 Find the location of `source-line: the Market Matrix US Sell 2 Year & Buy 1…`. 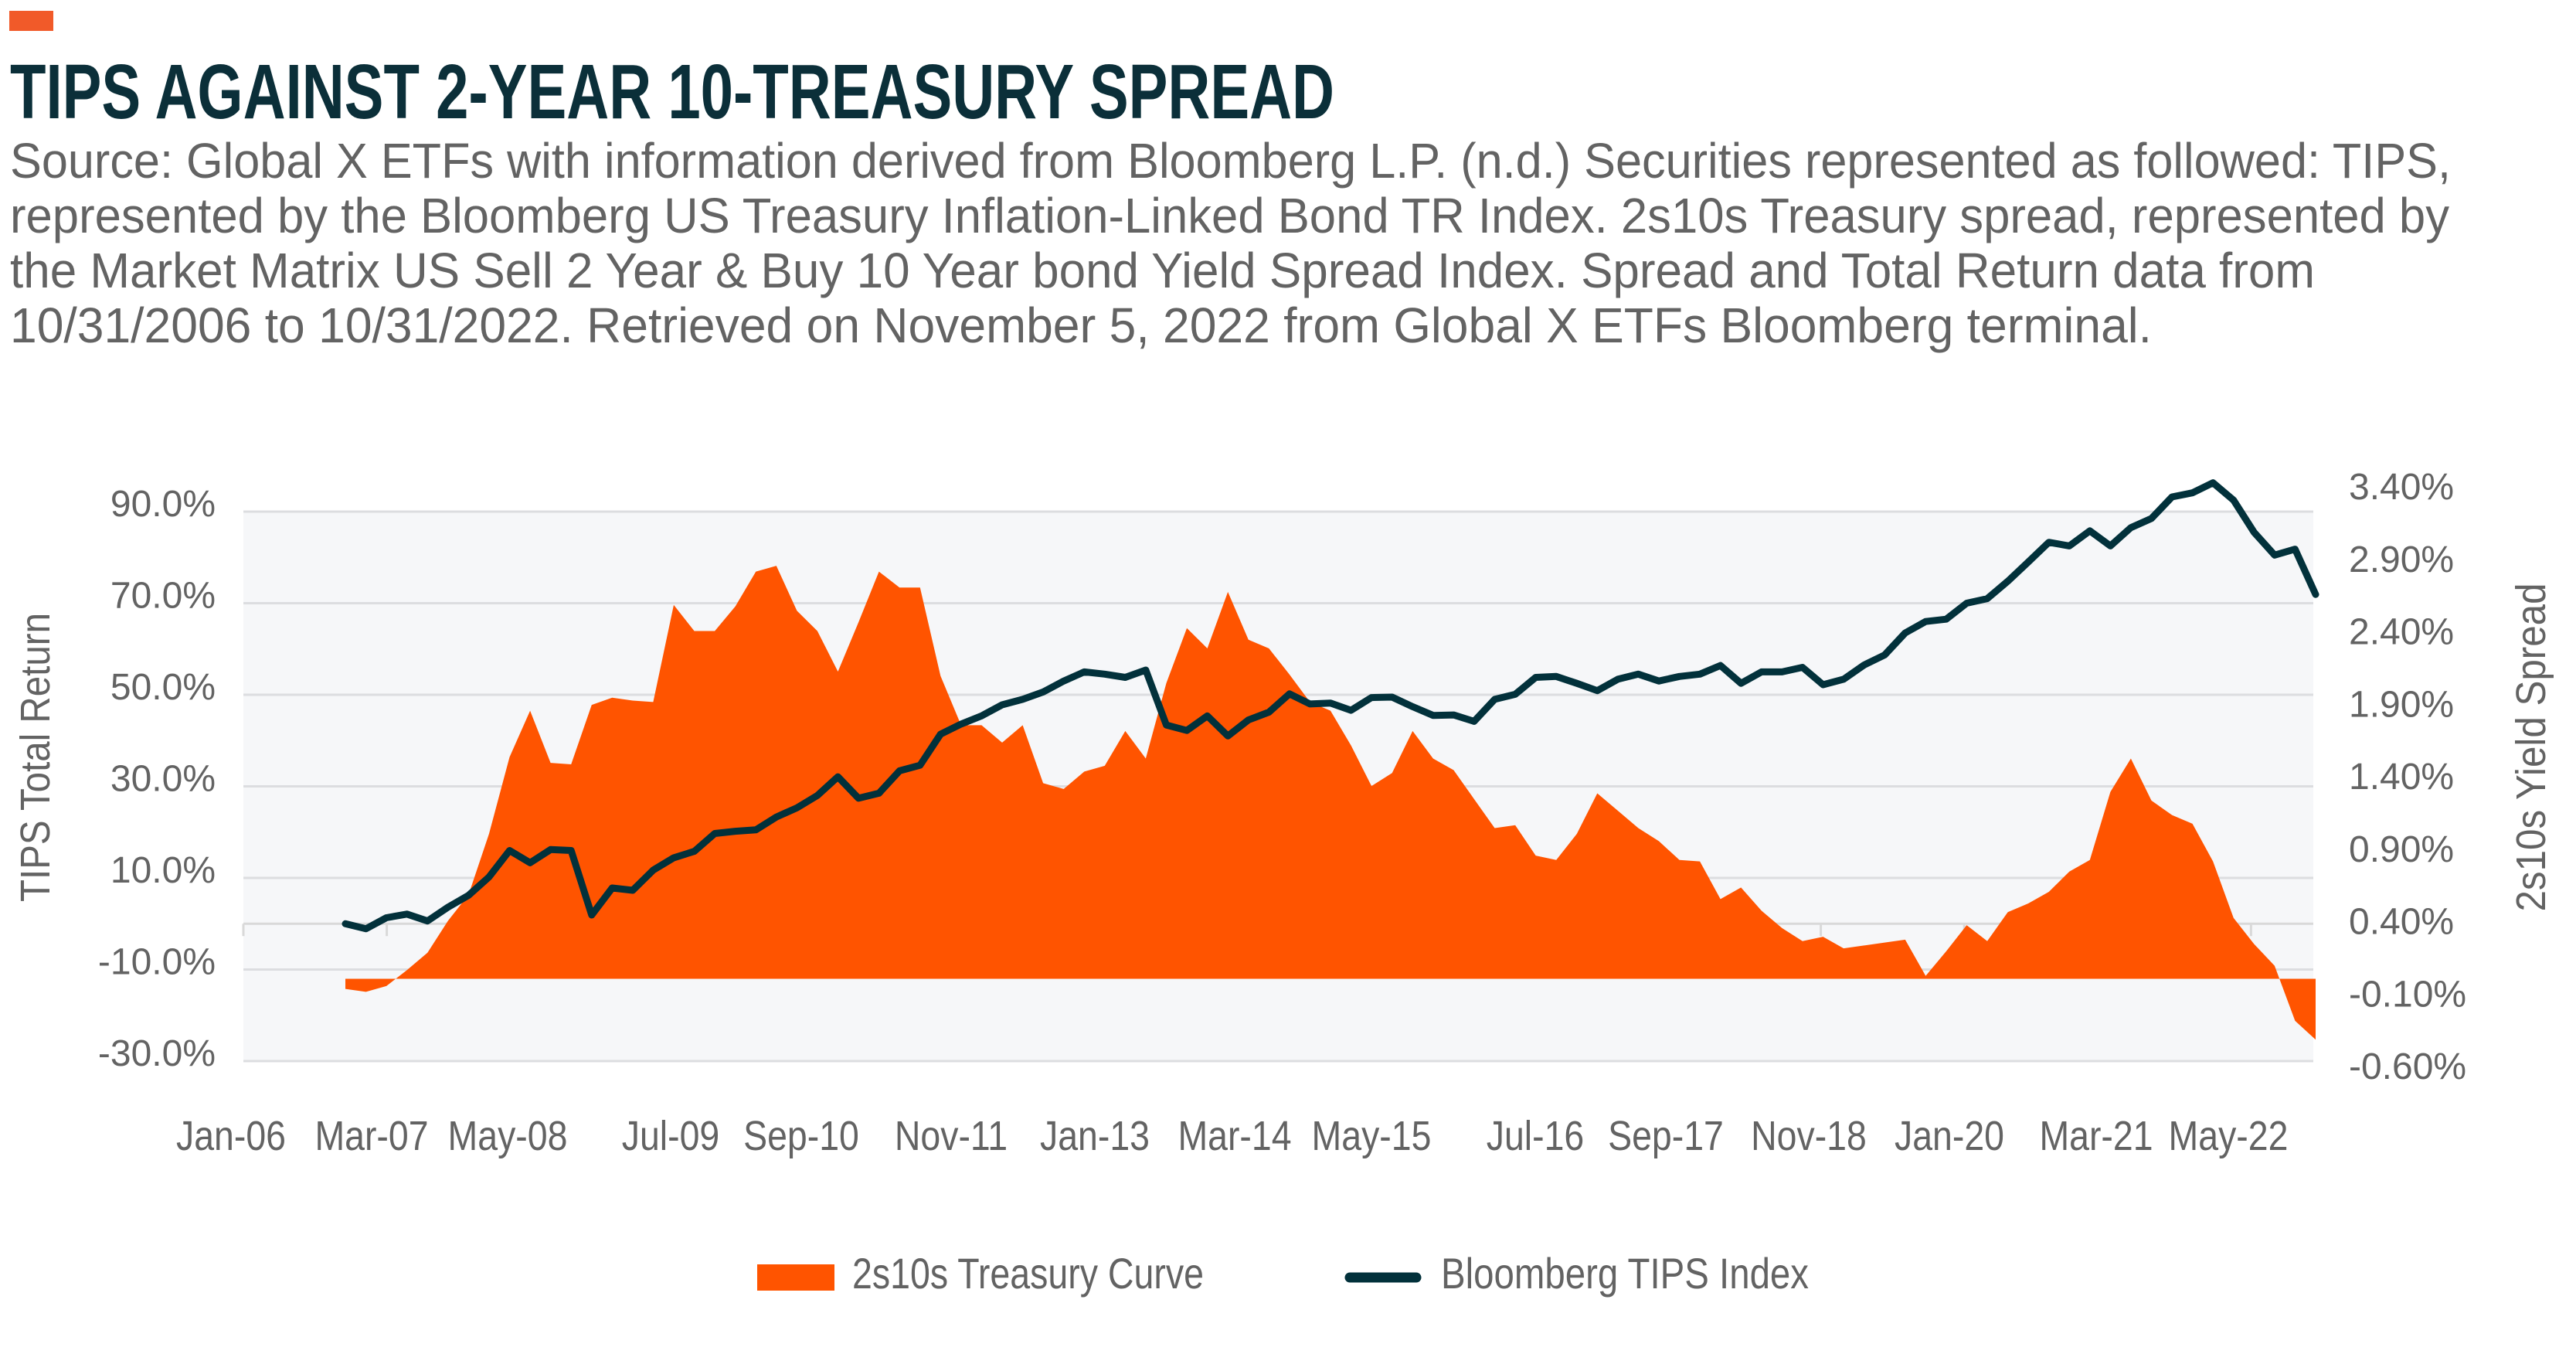

source-line: the Market Matrix US Sell 2 Year & Buy 1… is located at coordinates (1162, 270).